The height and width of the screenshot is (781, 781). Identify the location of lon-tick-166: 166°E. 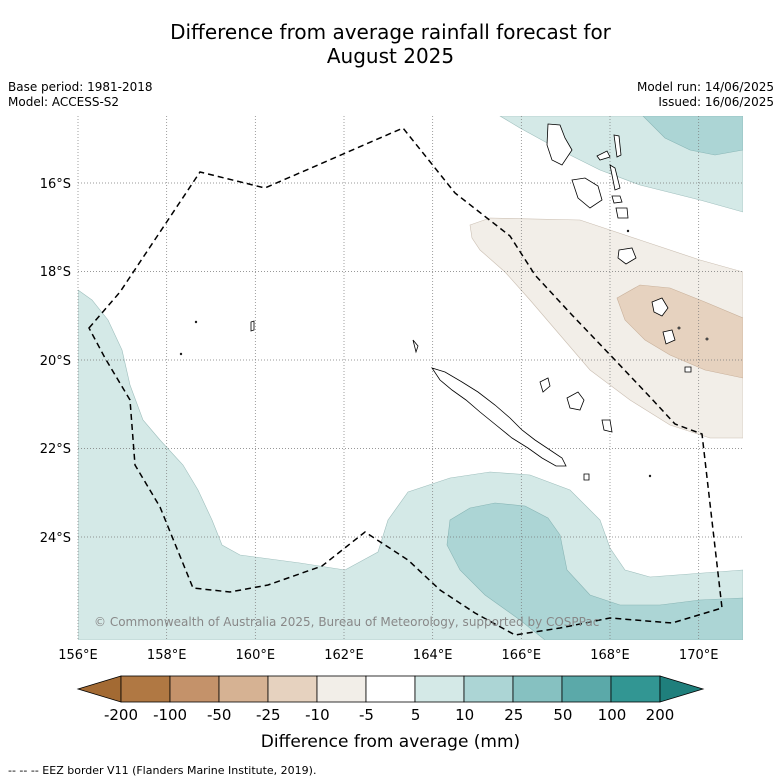
(522, 655).